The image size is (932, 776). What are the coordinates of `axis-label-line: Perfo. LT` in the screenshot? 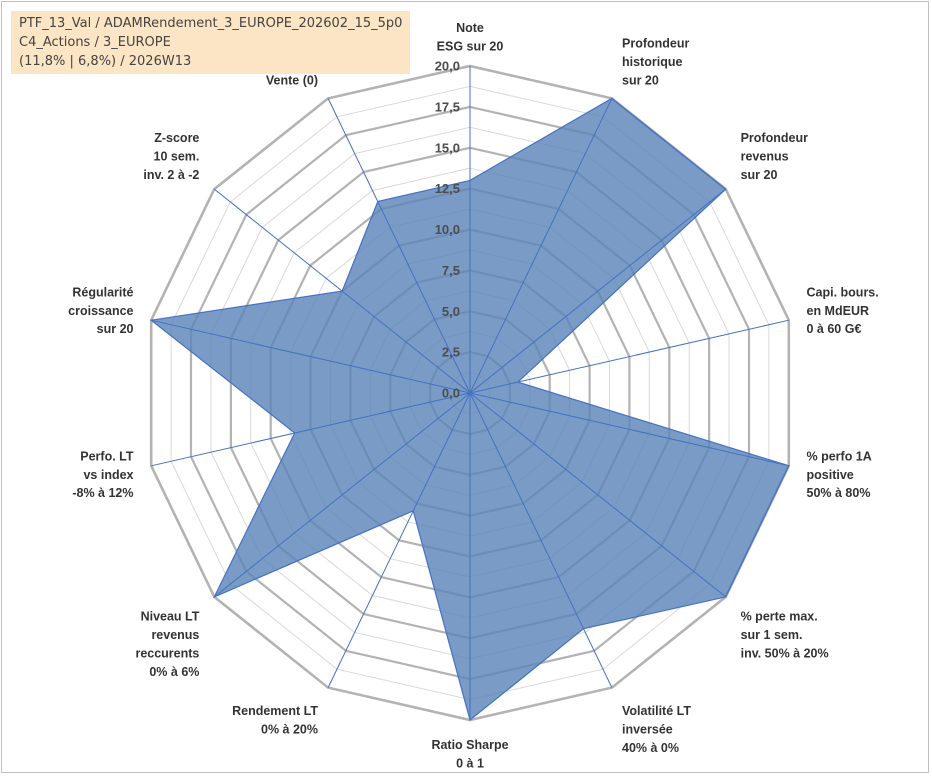 It's located at (107, 456).